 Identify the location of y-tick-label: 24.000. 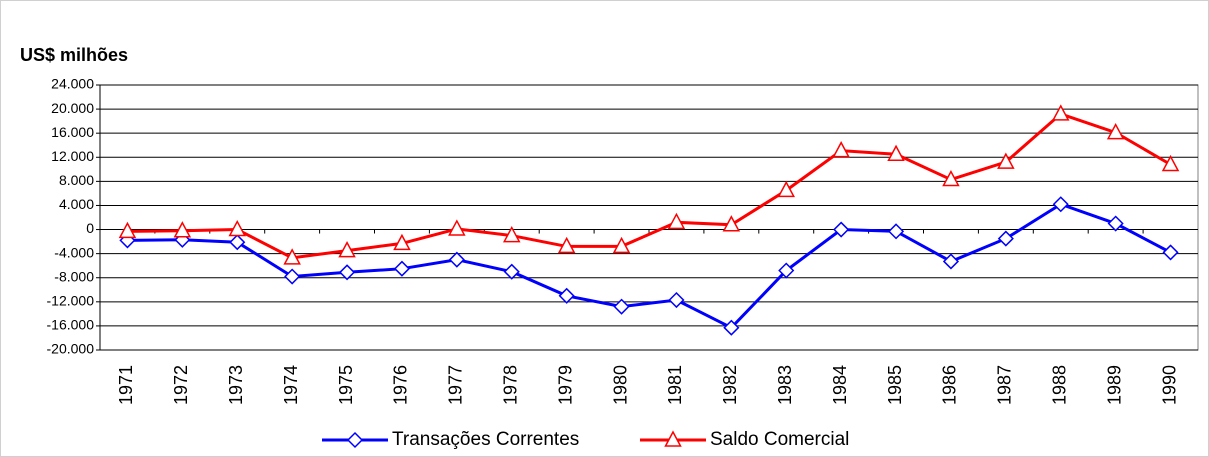
(72, 84).